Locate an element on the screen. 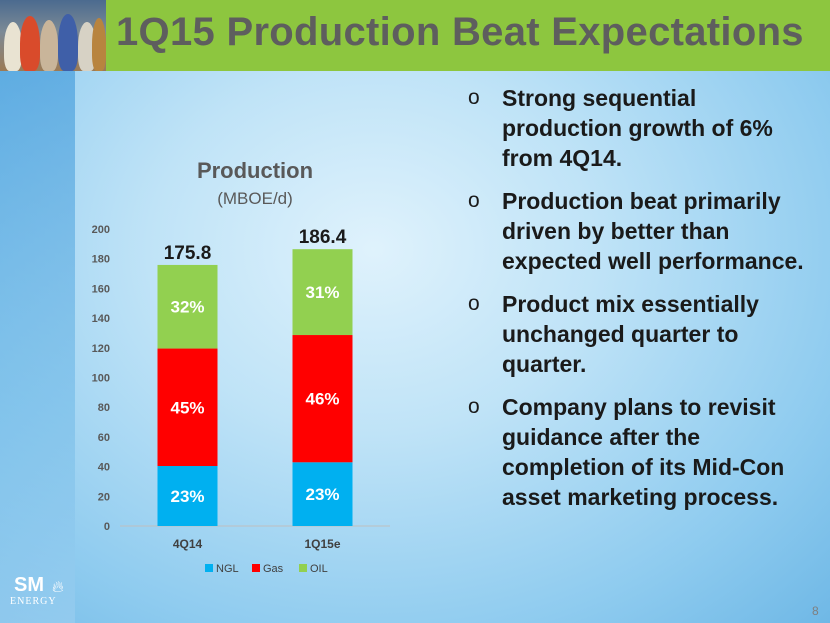  y-tick-label: 200 is located at coordinates (101, 230).